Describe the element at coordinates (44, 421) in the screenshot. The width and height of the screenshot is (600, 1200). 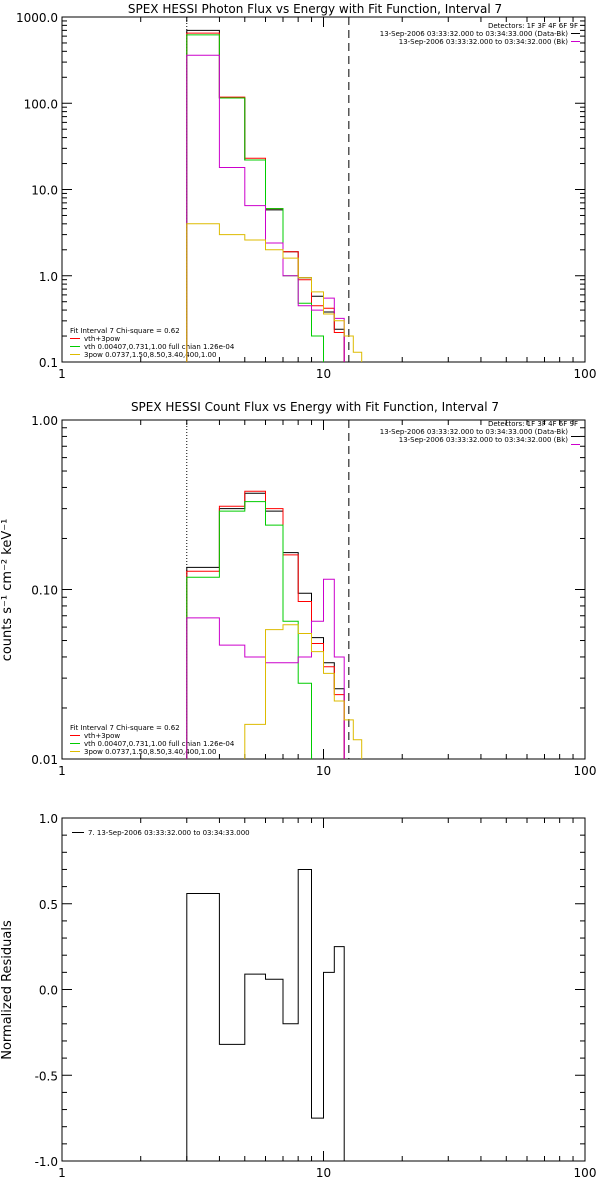
I see `count-y-tick-label: 1.00` at that location.